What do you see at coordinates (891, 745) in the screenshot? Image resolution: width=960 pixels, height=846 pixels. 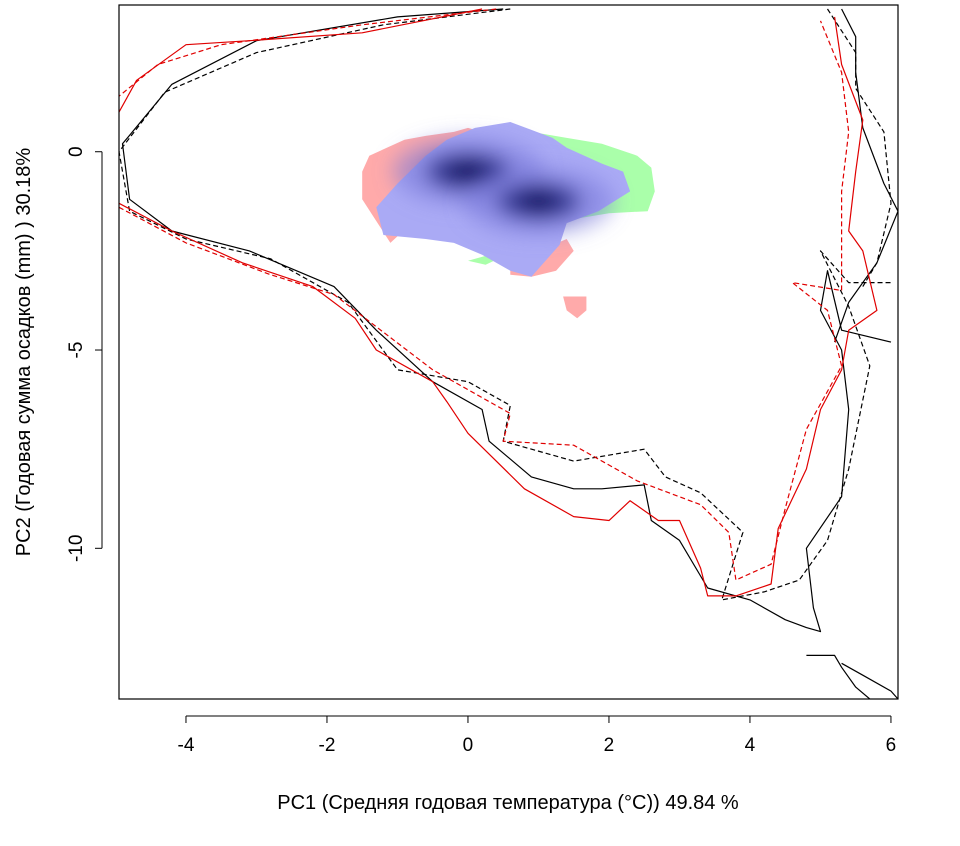 I see `x-tick-label: 6` at bounding box center [891, 745].